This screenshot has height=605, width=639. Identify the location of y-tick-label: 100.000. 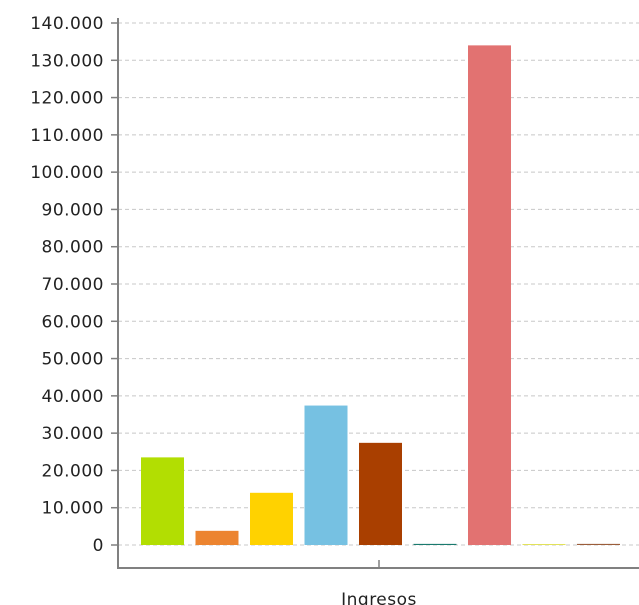
(67, 173).